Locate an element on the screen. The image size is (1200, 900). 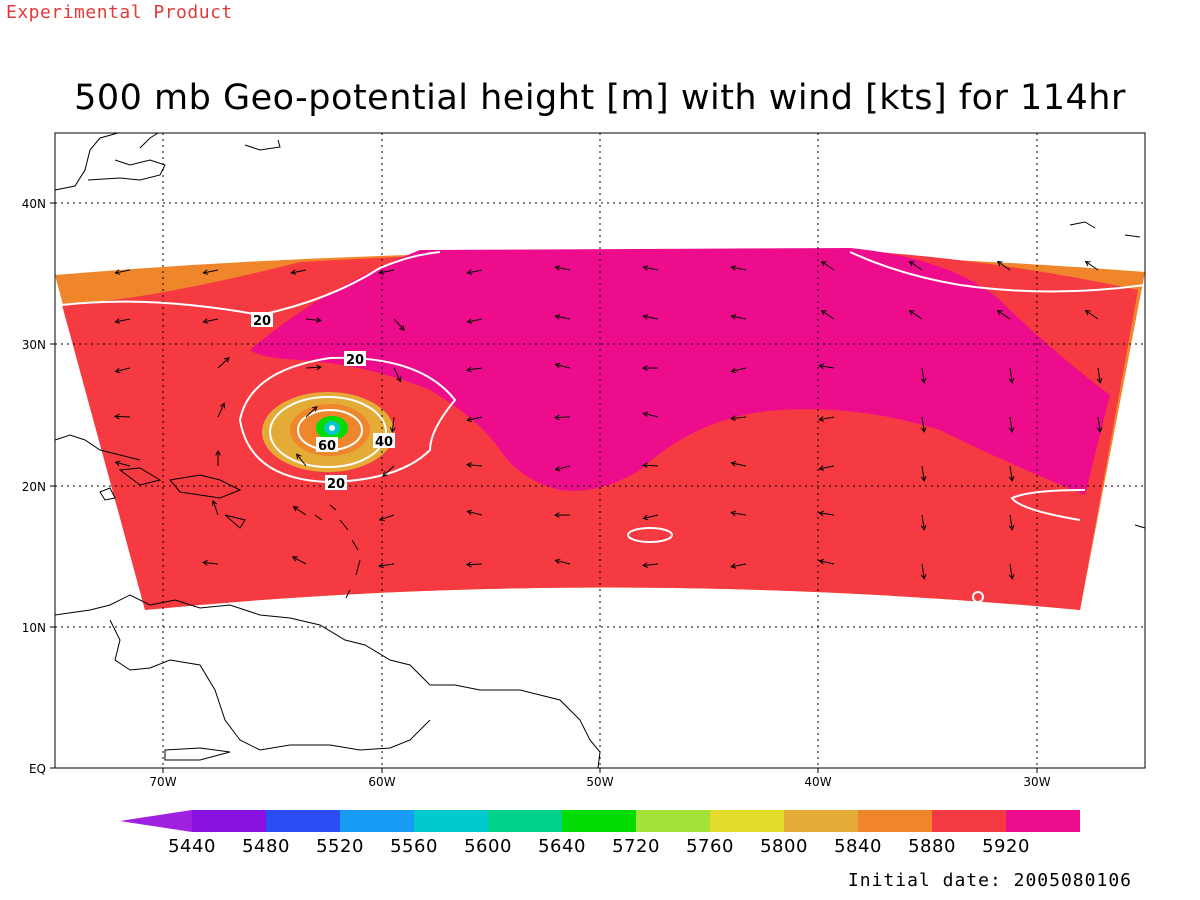
colorbar-label-5880: 5880 is located at coordinates (932, 846).